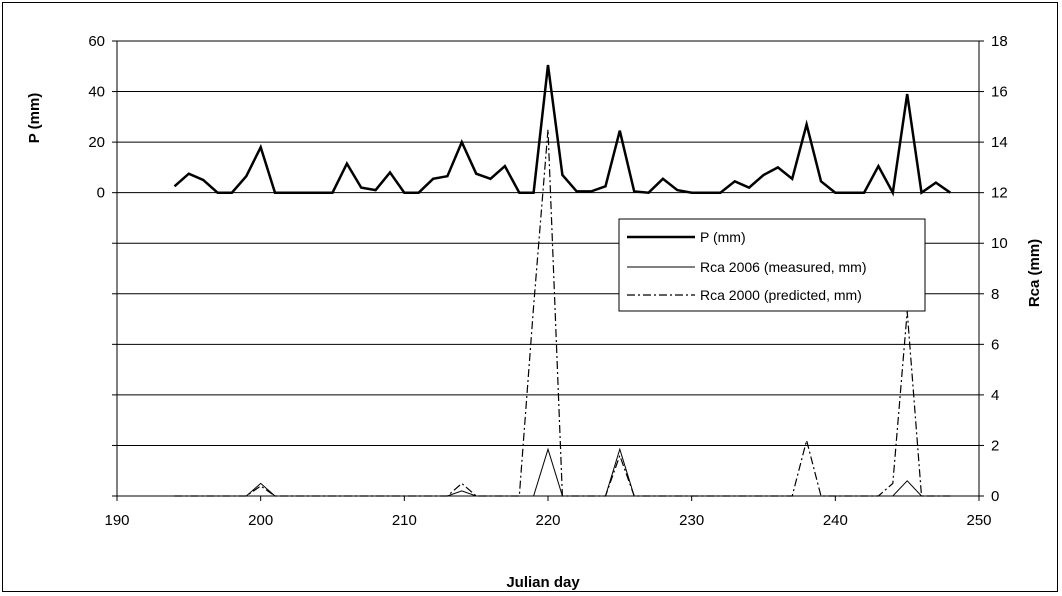 The height and width of the screenshot is (596, 1062). What do you see at coordinates (783, 267) in the screenshot?
I see `legend-label-rca-measured: Rca 2006 (measured, mm)` at bounding box center [783, 267].